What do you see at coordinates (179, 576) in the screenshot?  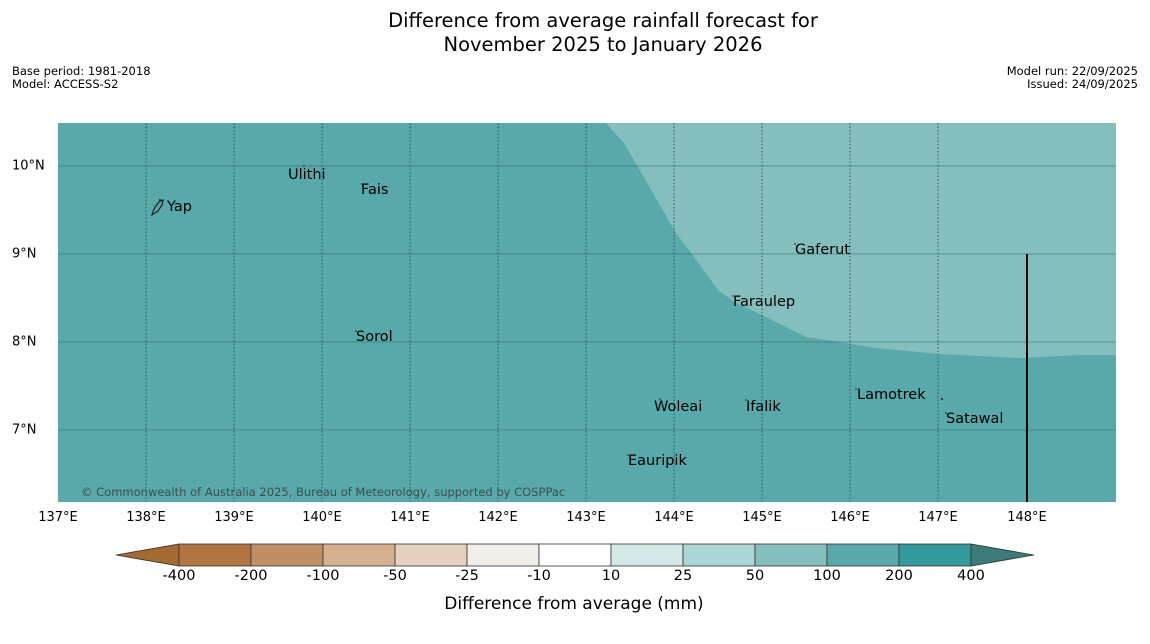 I see `colorbar-label-1: -400` at bounding box center [179, 576].